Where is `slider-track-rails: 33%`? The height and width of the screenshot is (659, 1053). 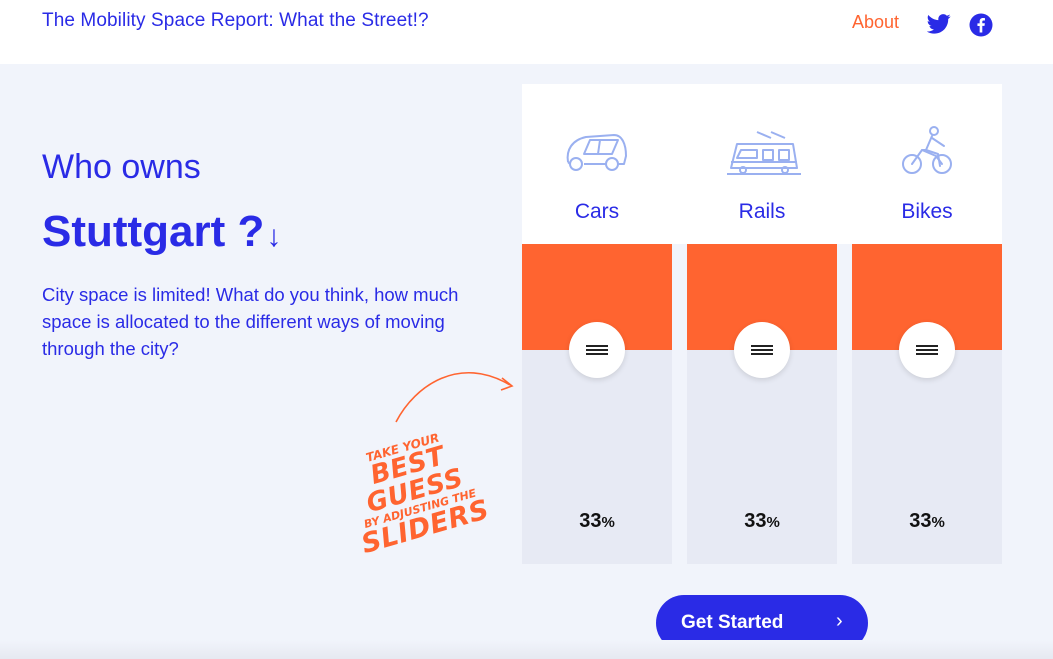 slider-track-rails: 33% is located at coordinates (762, 404).